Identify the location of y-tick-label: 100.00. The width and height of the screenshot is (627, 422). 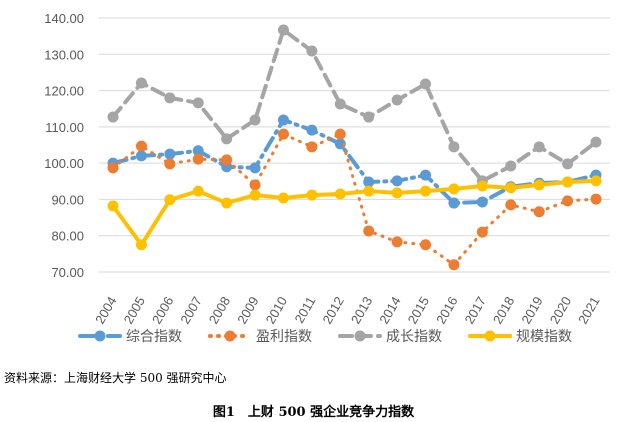
(64, 163).